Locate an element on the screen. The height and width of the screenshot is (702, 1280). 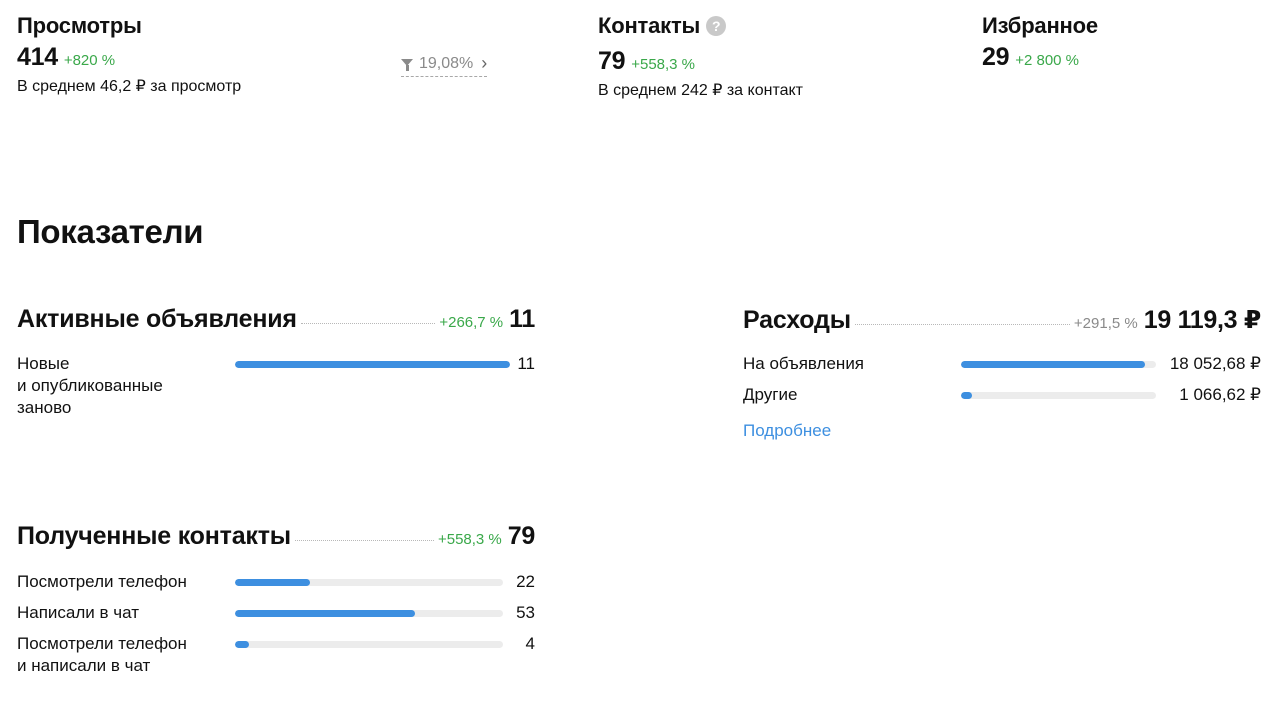
metric-row: На объявления 18 052,68 ₽ is located at coordinates (1002, 364).